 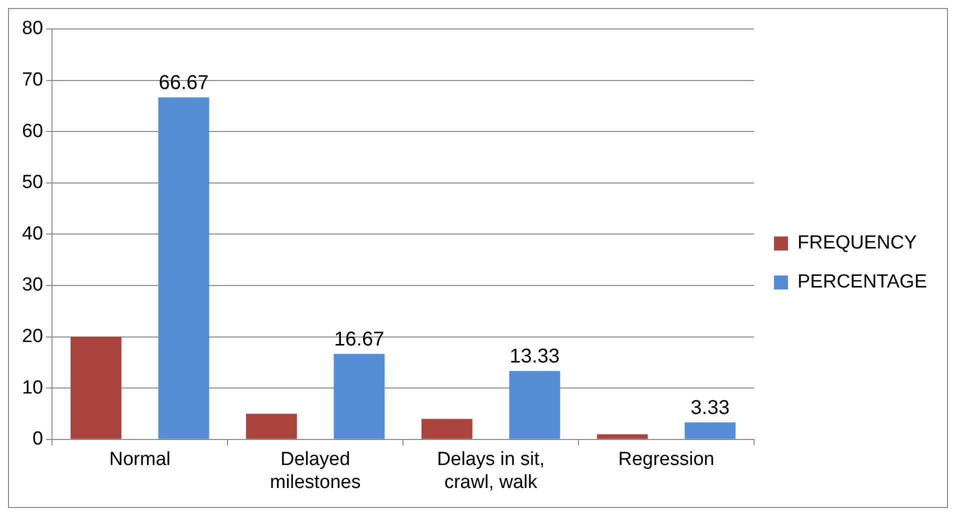 I want to click on data-label: 66.67, so click(x=183, y=83).